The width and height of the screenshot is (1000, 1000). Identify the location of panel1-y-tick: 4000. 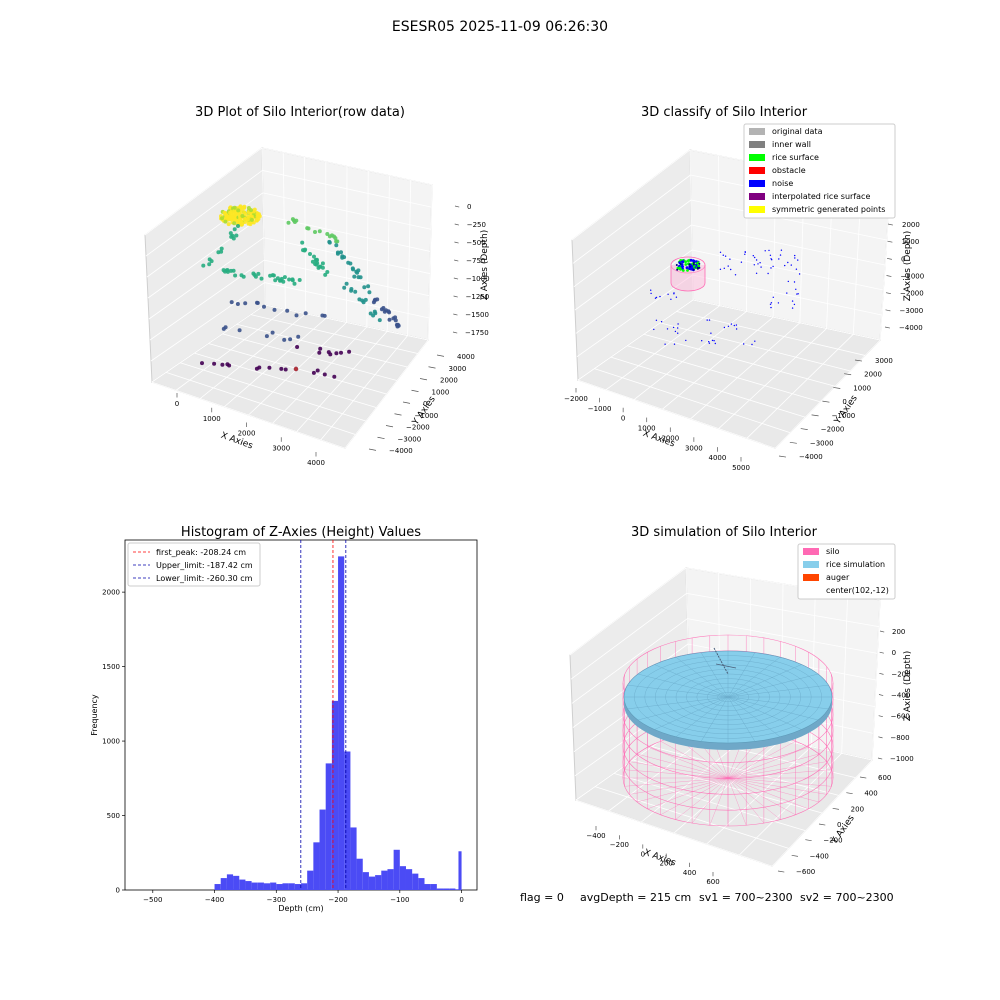
(466, 357).